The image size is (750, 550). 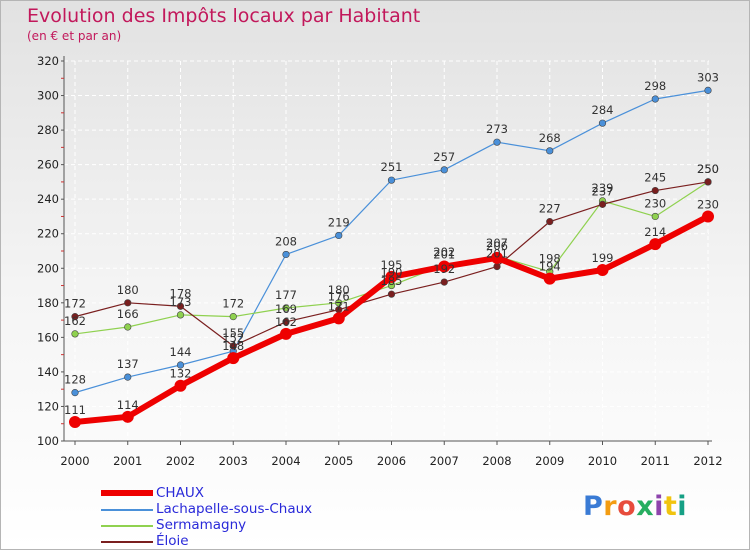 I want to click on data-label: 169, so click(x=286, y=309).